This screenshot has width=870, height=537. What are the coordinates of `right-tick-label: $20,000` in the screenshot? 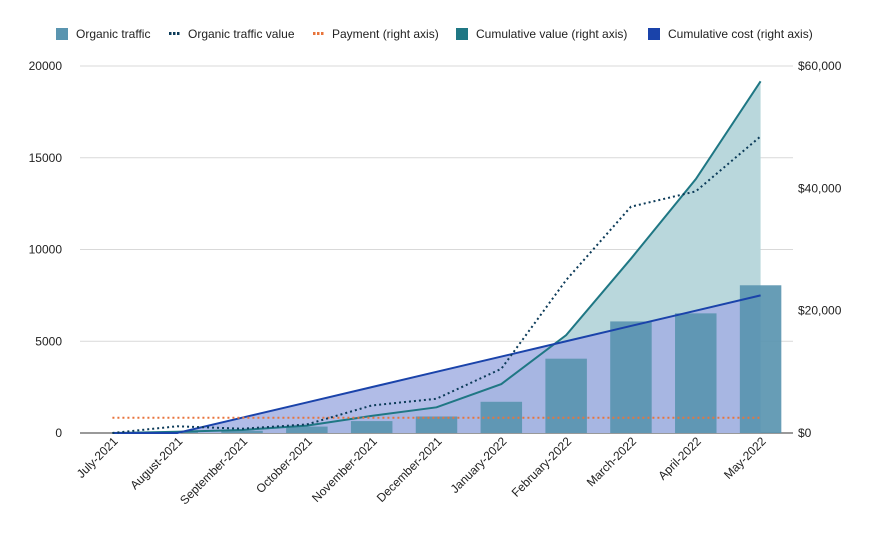 It's located at (820, 311).